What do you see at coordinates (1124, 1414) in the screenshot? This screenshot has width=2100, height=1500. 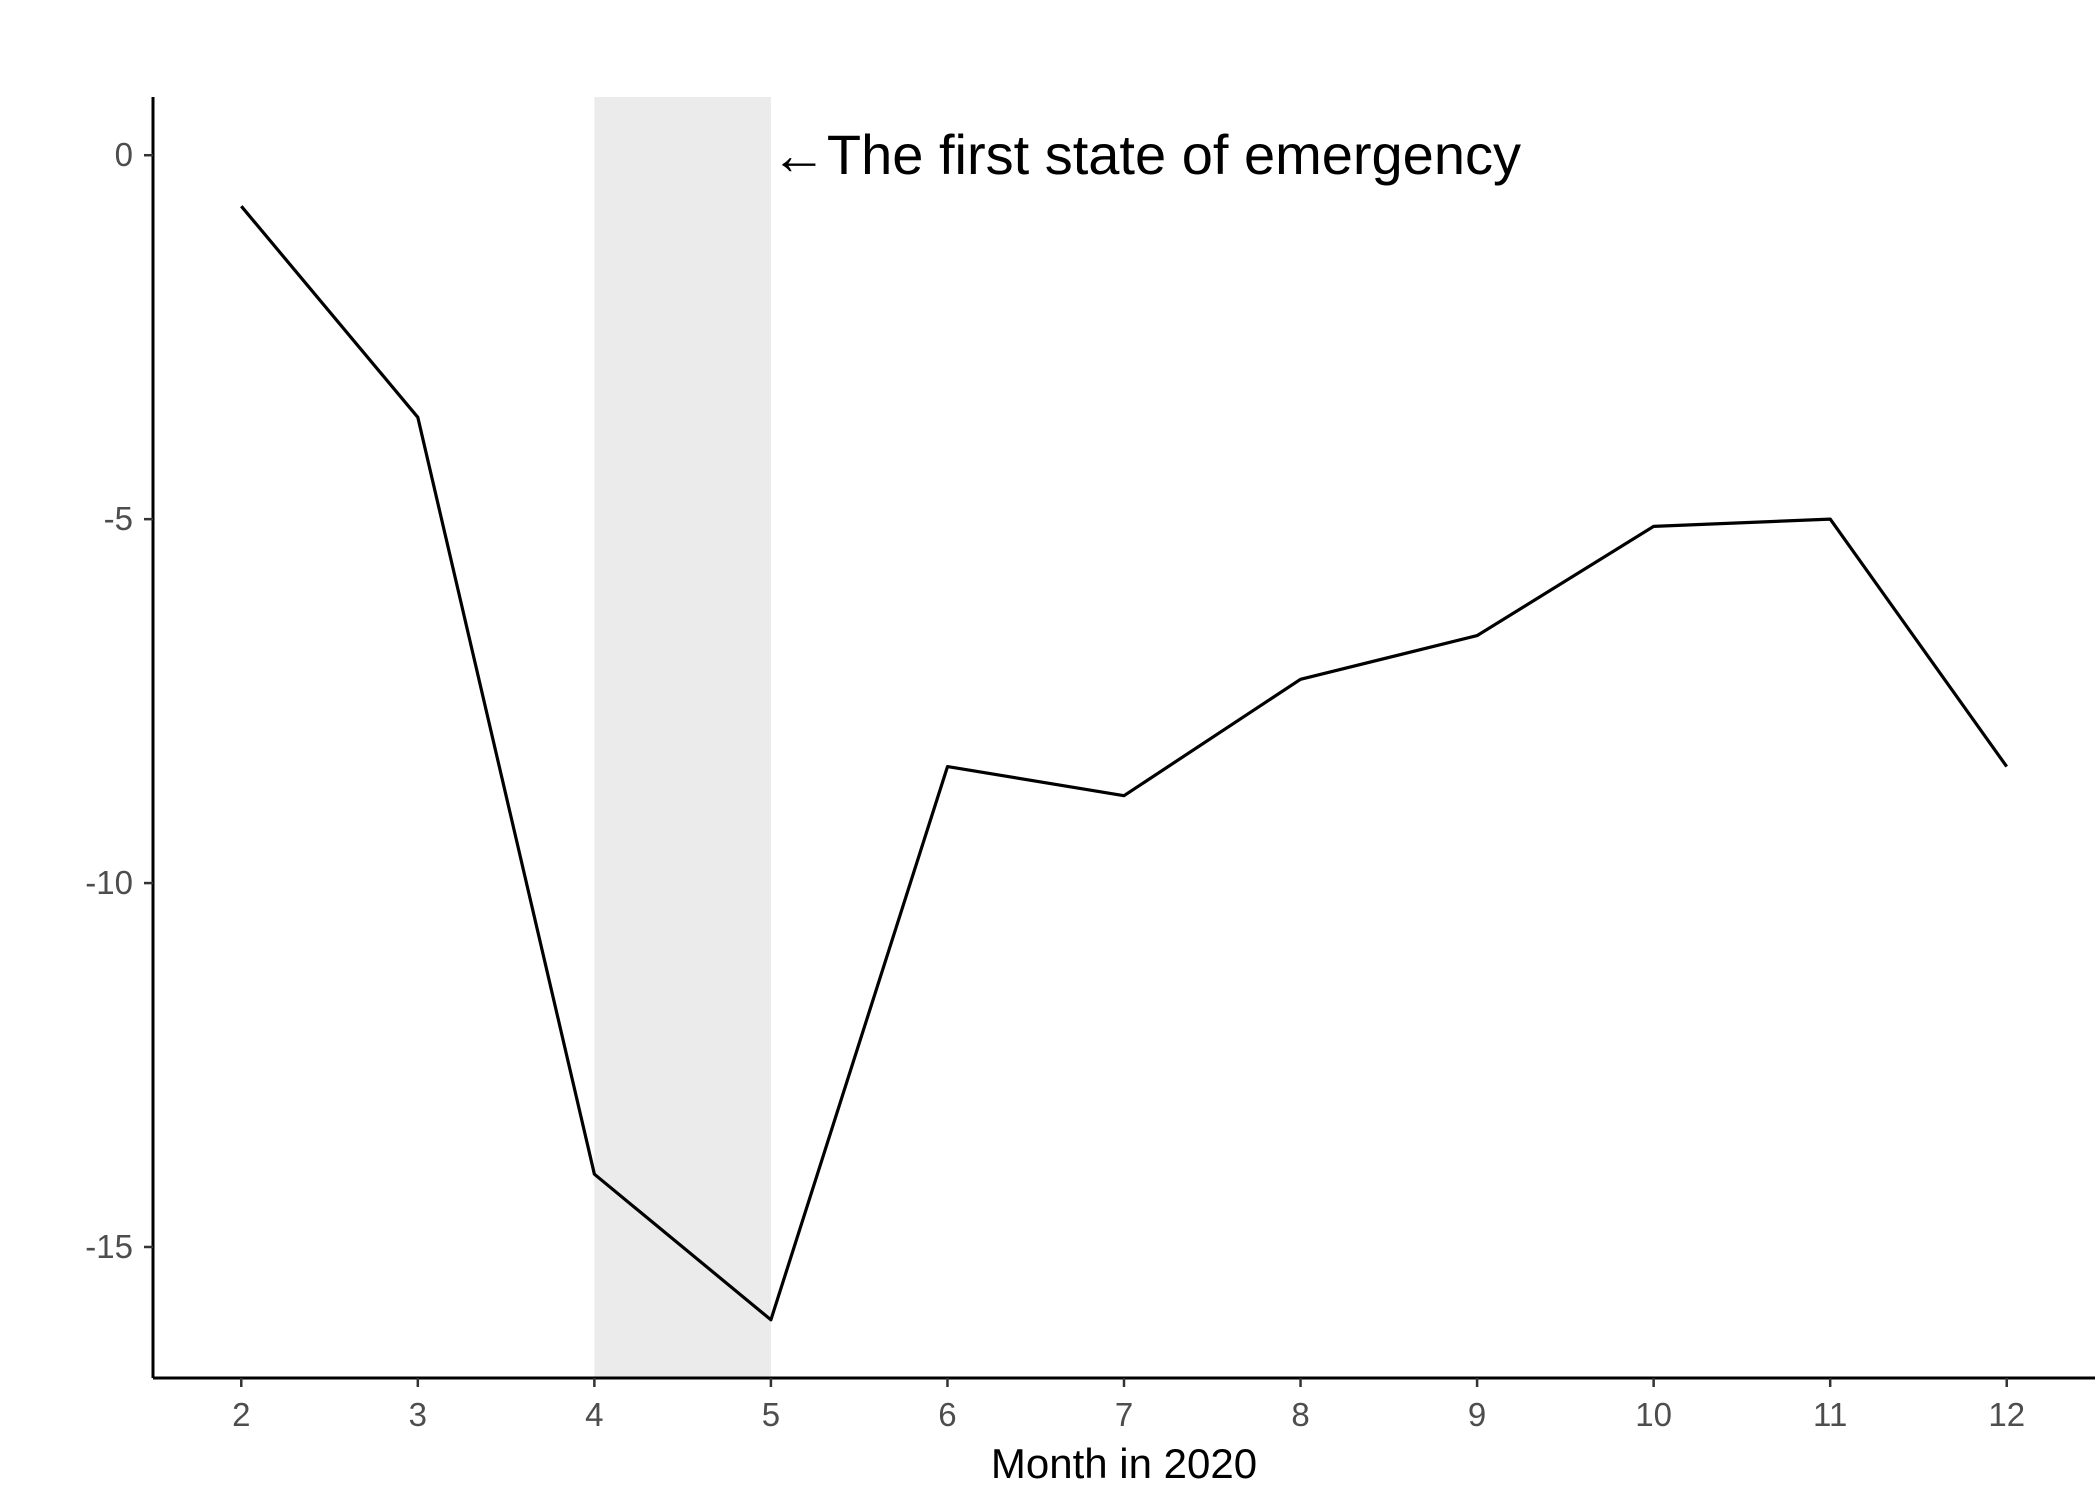 I see `x-tick-label: 7` at bounding box center [1124, 1414].